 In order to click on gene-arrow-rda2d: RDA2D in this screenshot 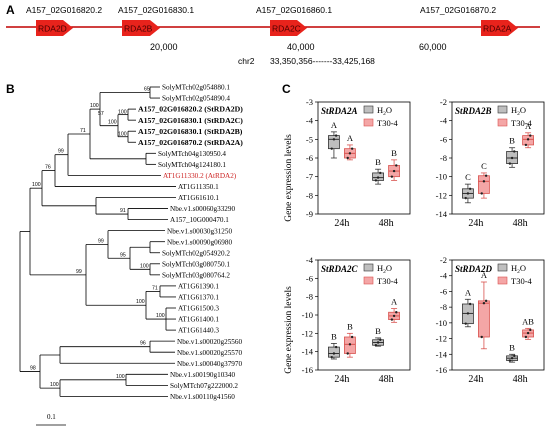, I will do `click(54, 28)`.